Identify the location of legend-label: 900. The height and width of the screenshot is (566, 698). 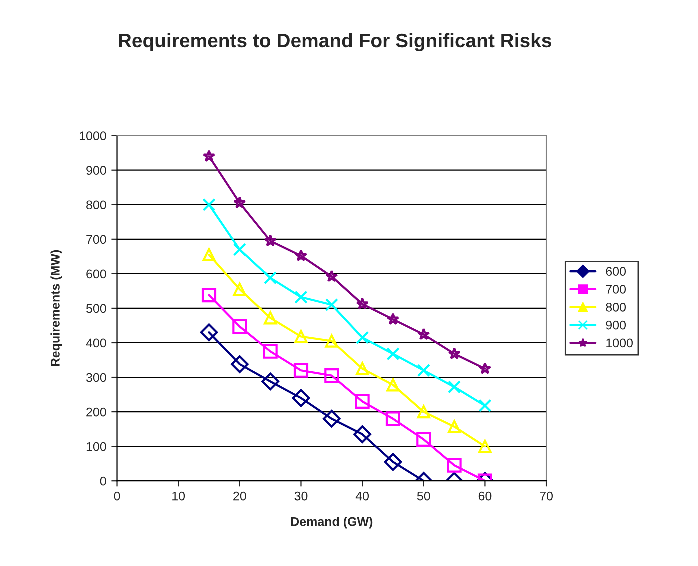
(616, 325).